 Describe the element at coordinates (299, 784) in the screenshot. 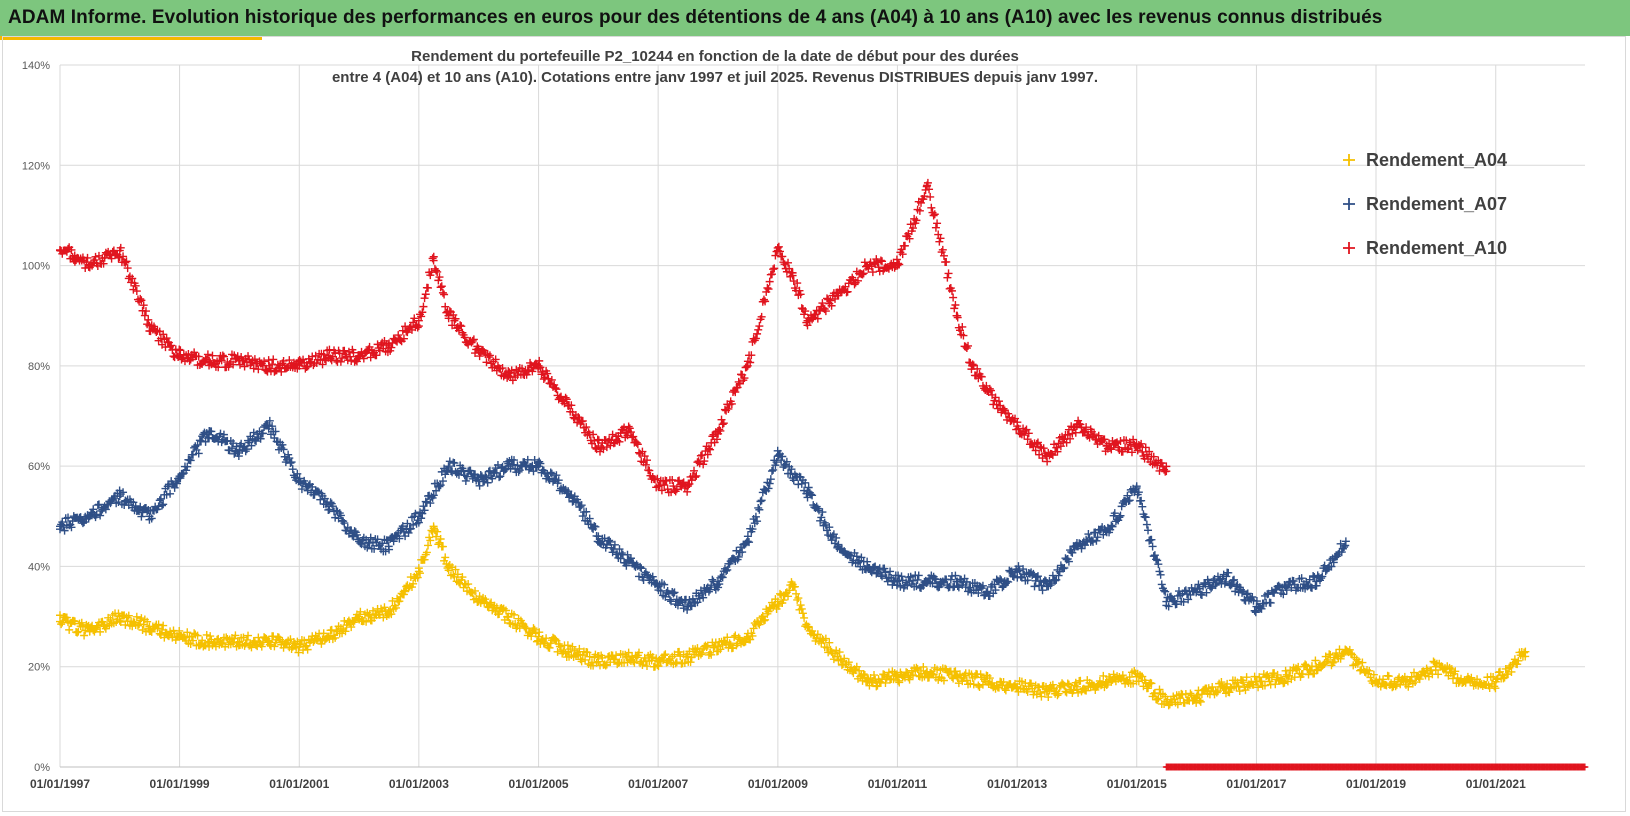

I see `x-tick-label: 01/01/2001` at that location.